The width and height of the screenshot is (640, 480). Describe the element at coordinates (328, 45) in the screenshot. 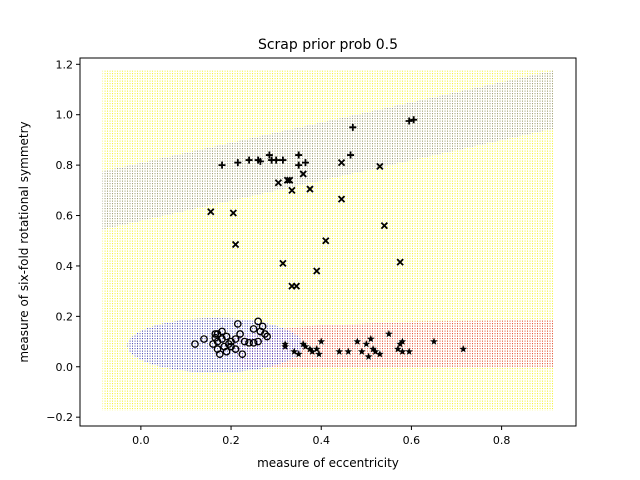

I see `chart-title: Scrap prior prob 0.5` at that location.